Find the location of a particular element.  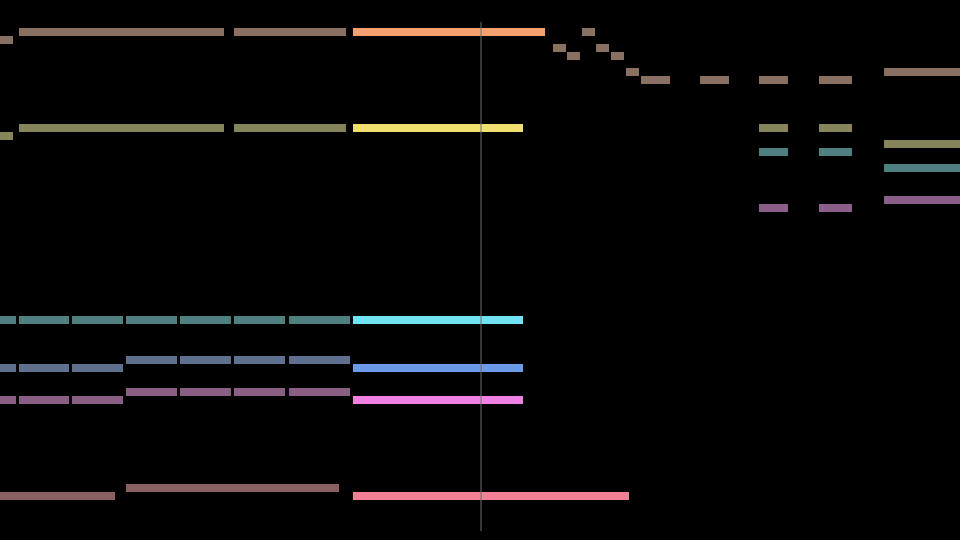

notes-olive is located at coordinates (480, 136).